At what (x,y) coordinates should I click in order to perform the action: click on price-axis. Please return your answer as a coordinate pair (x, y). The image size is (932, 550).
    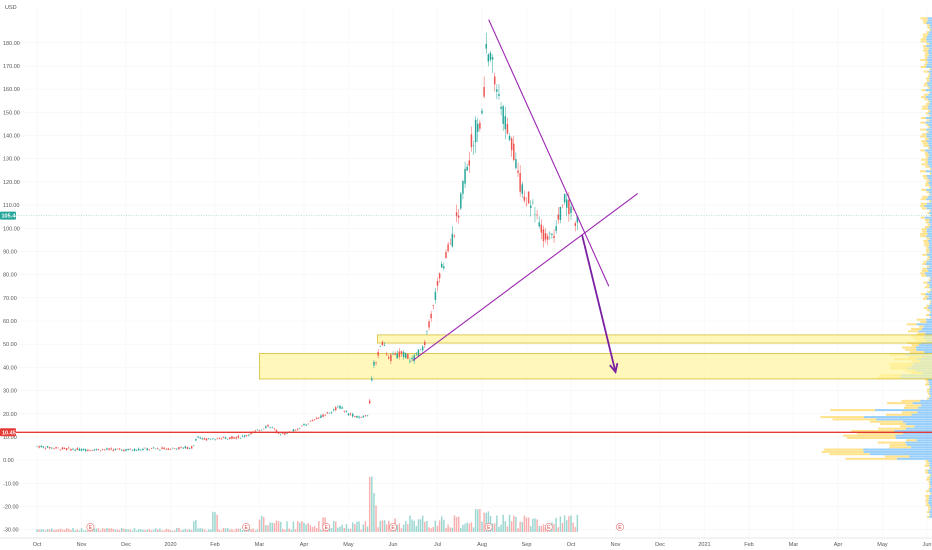
    Looking at the image, I should click on (8, 269).